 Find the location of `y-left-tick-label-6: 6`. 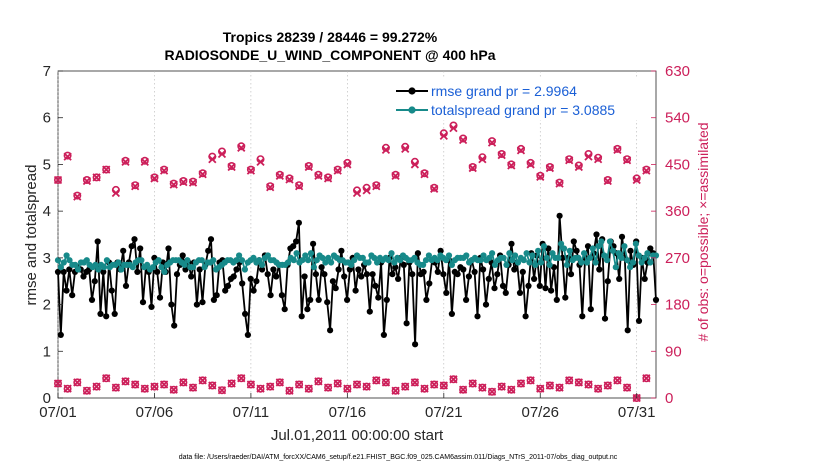

y-left-tick-label-6: 6 is located at coordinates (47, 118).